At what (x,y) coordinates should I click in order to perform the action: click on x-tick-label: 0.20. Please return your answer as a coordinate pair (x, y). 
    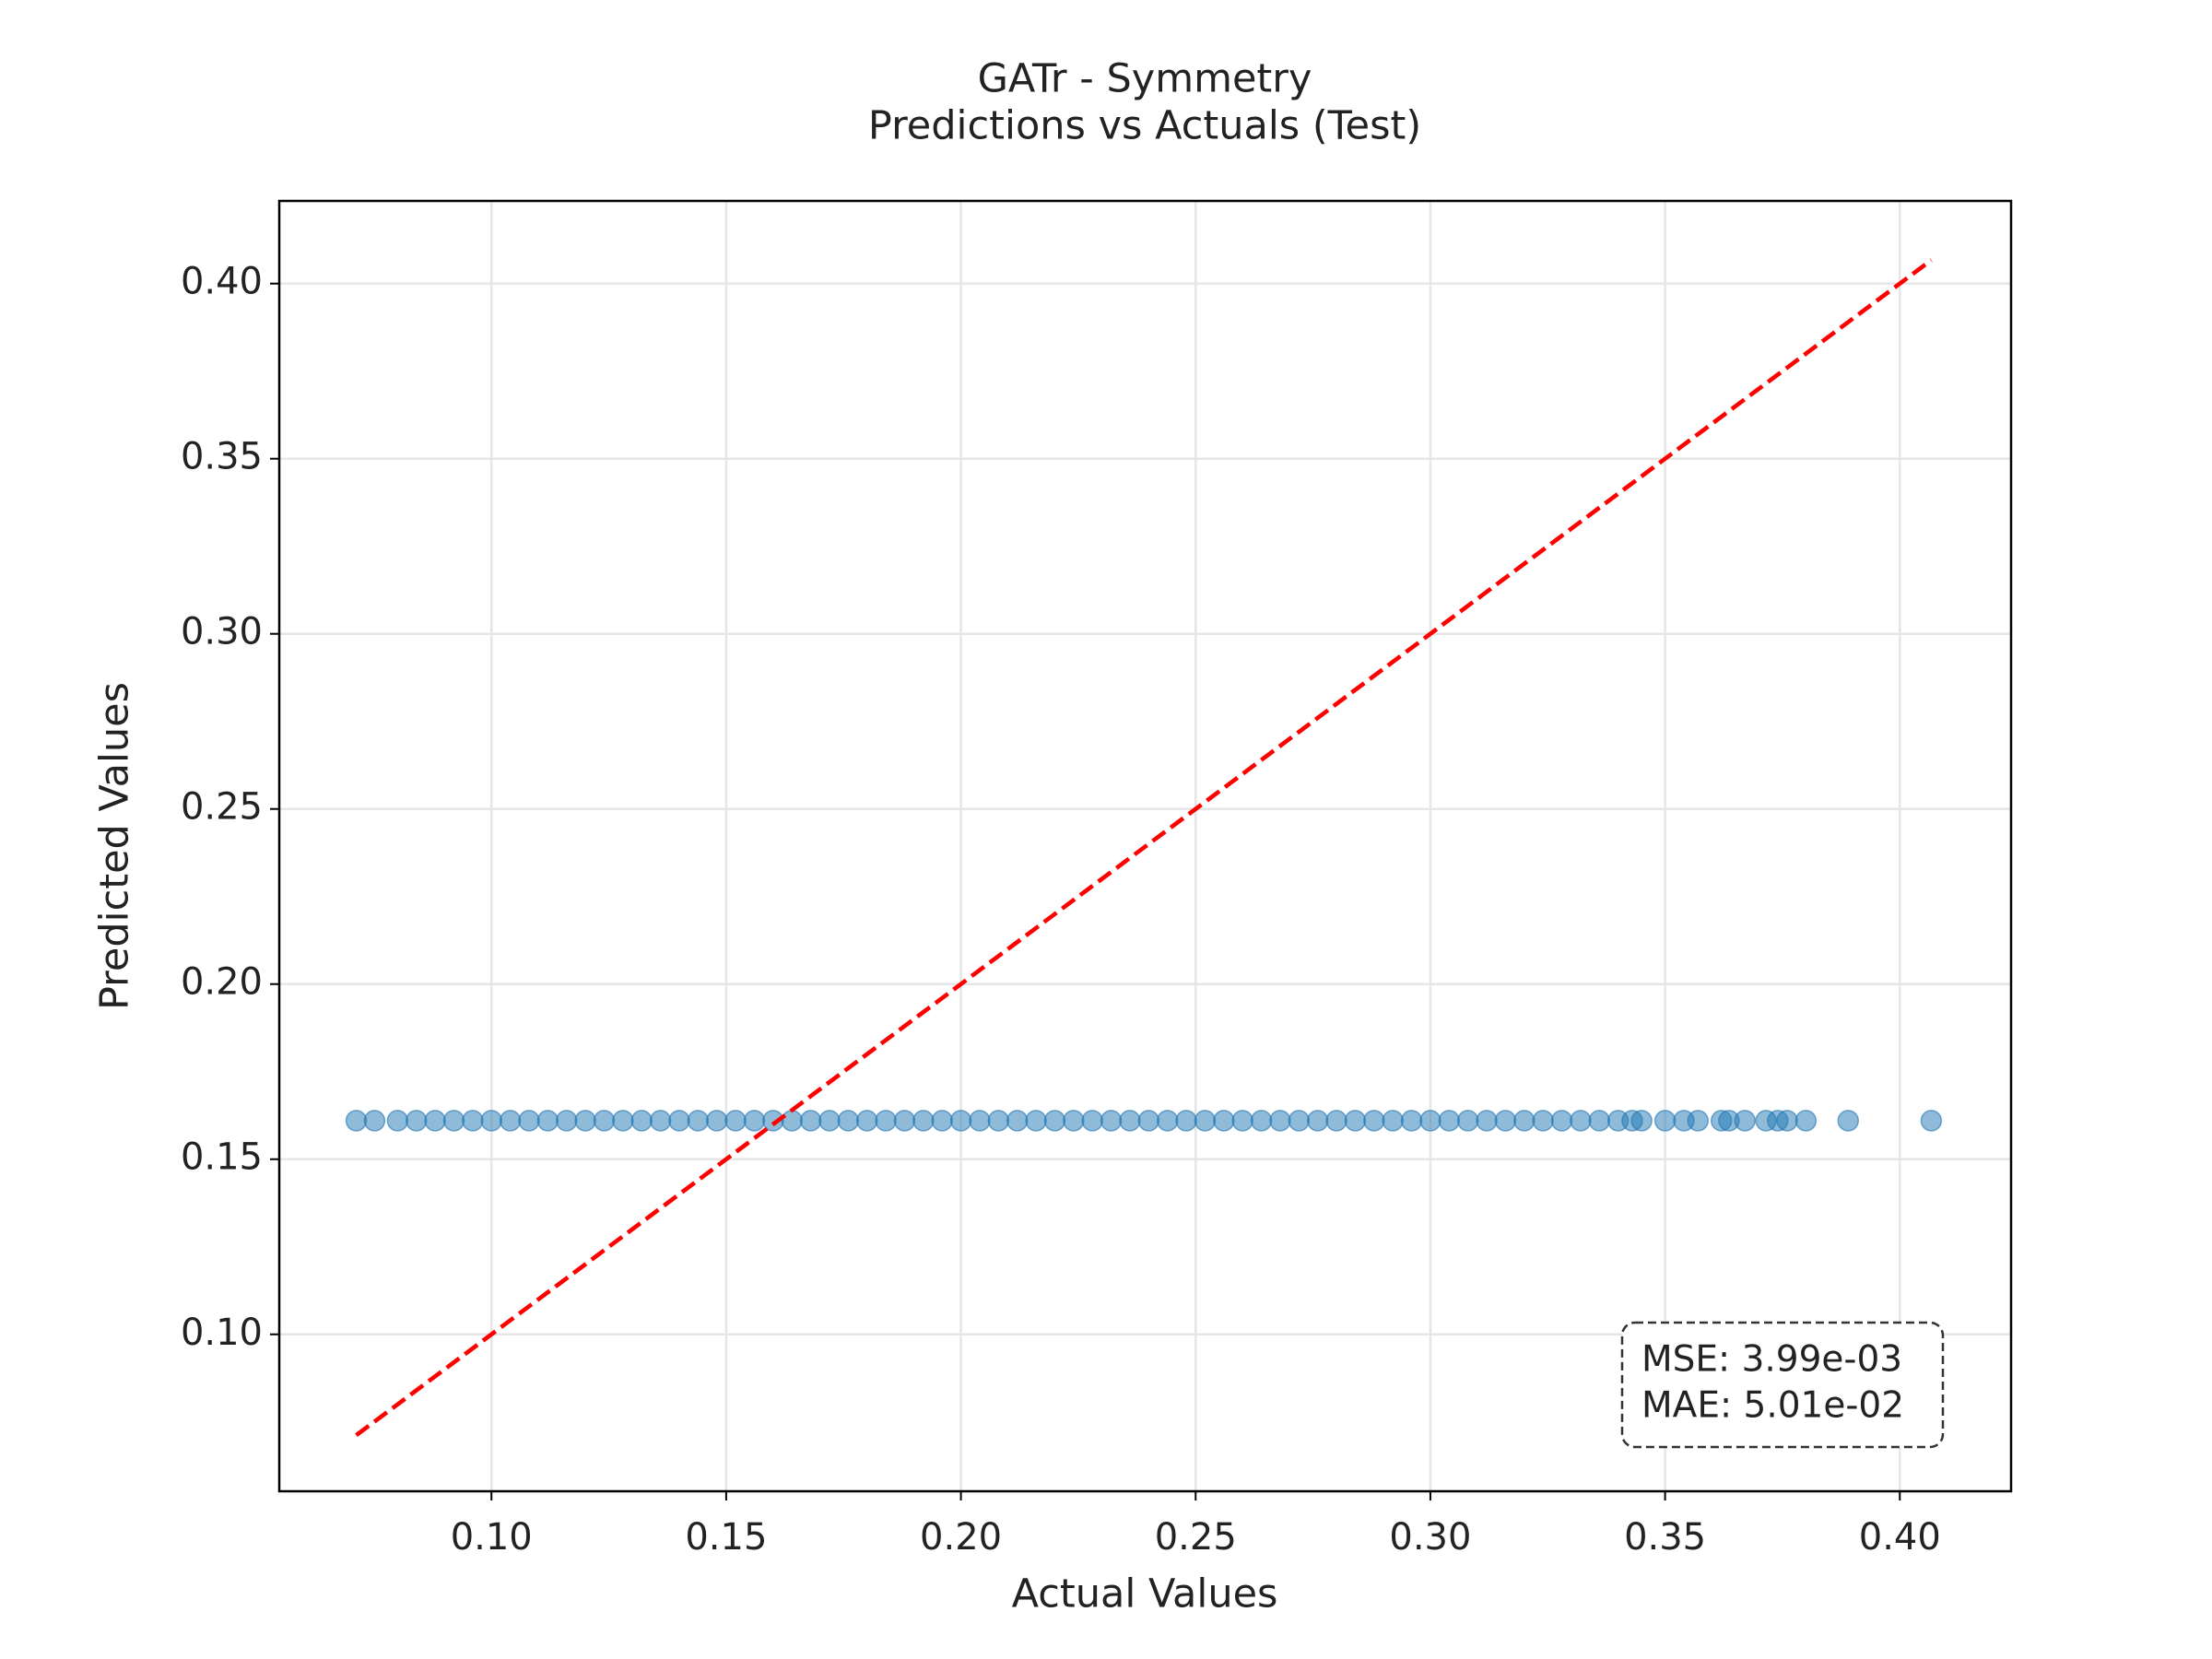
    Looking at the image, I should click on (961, 1537).